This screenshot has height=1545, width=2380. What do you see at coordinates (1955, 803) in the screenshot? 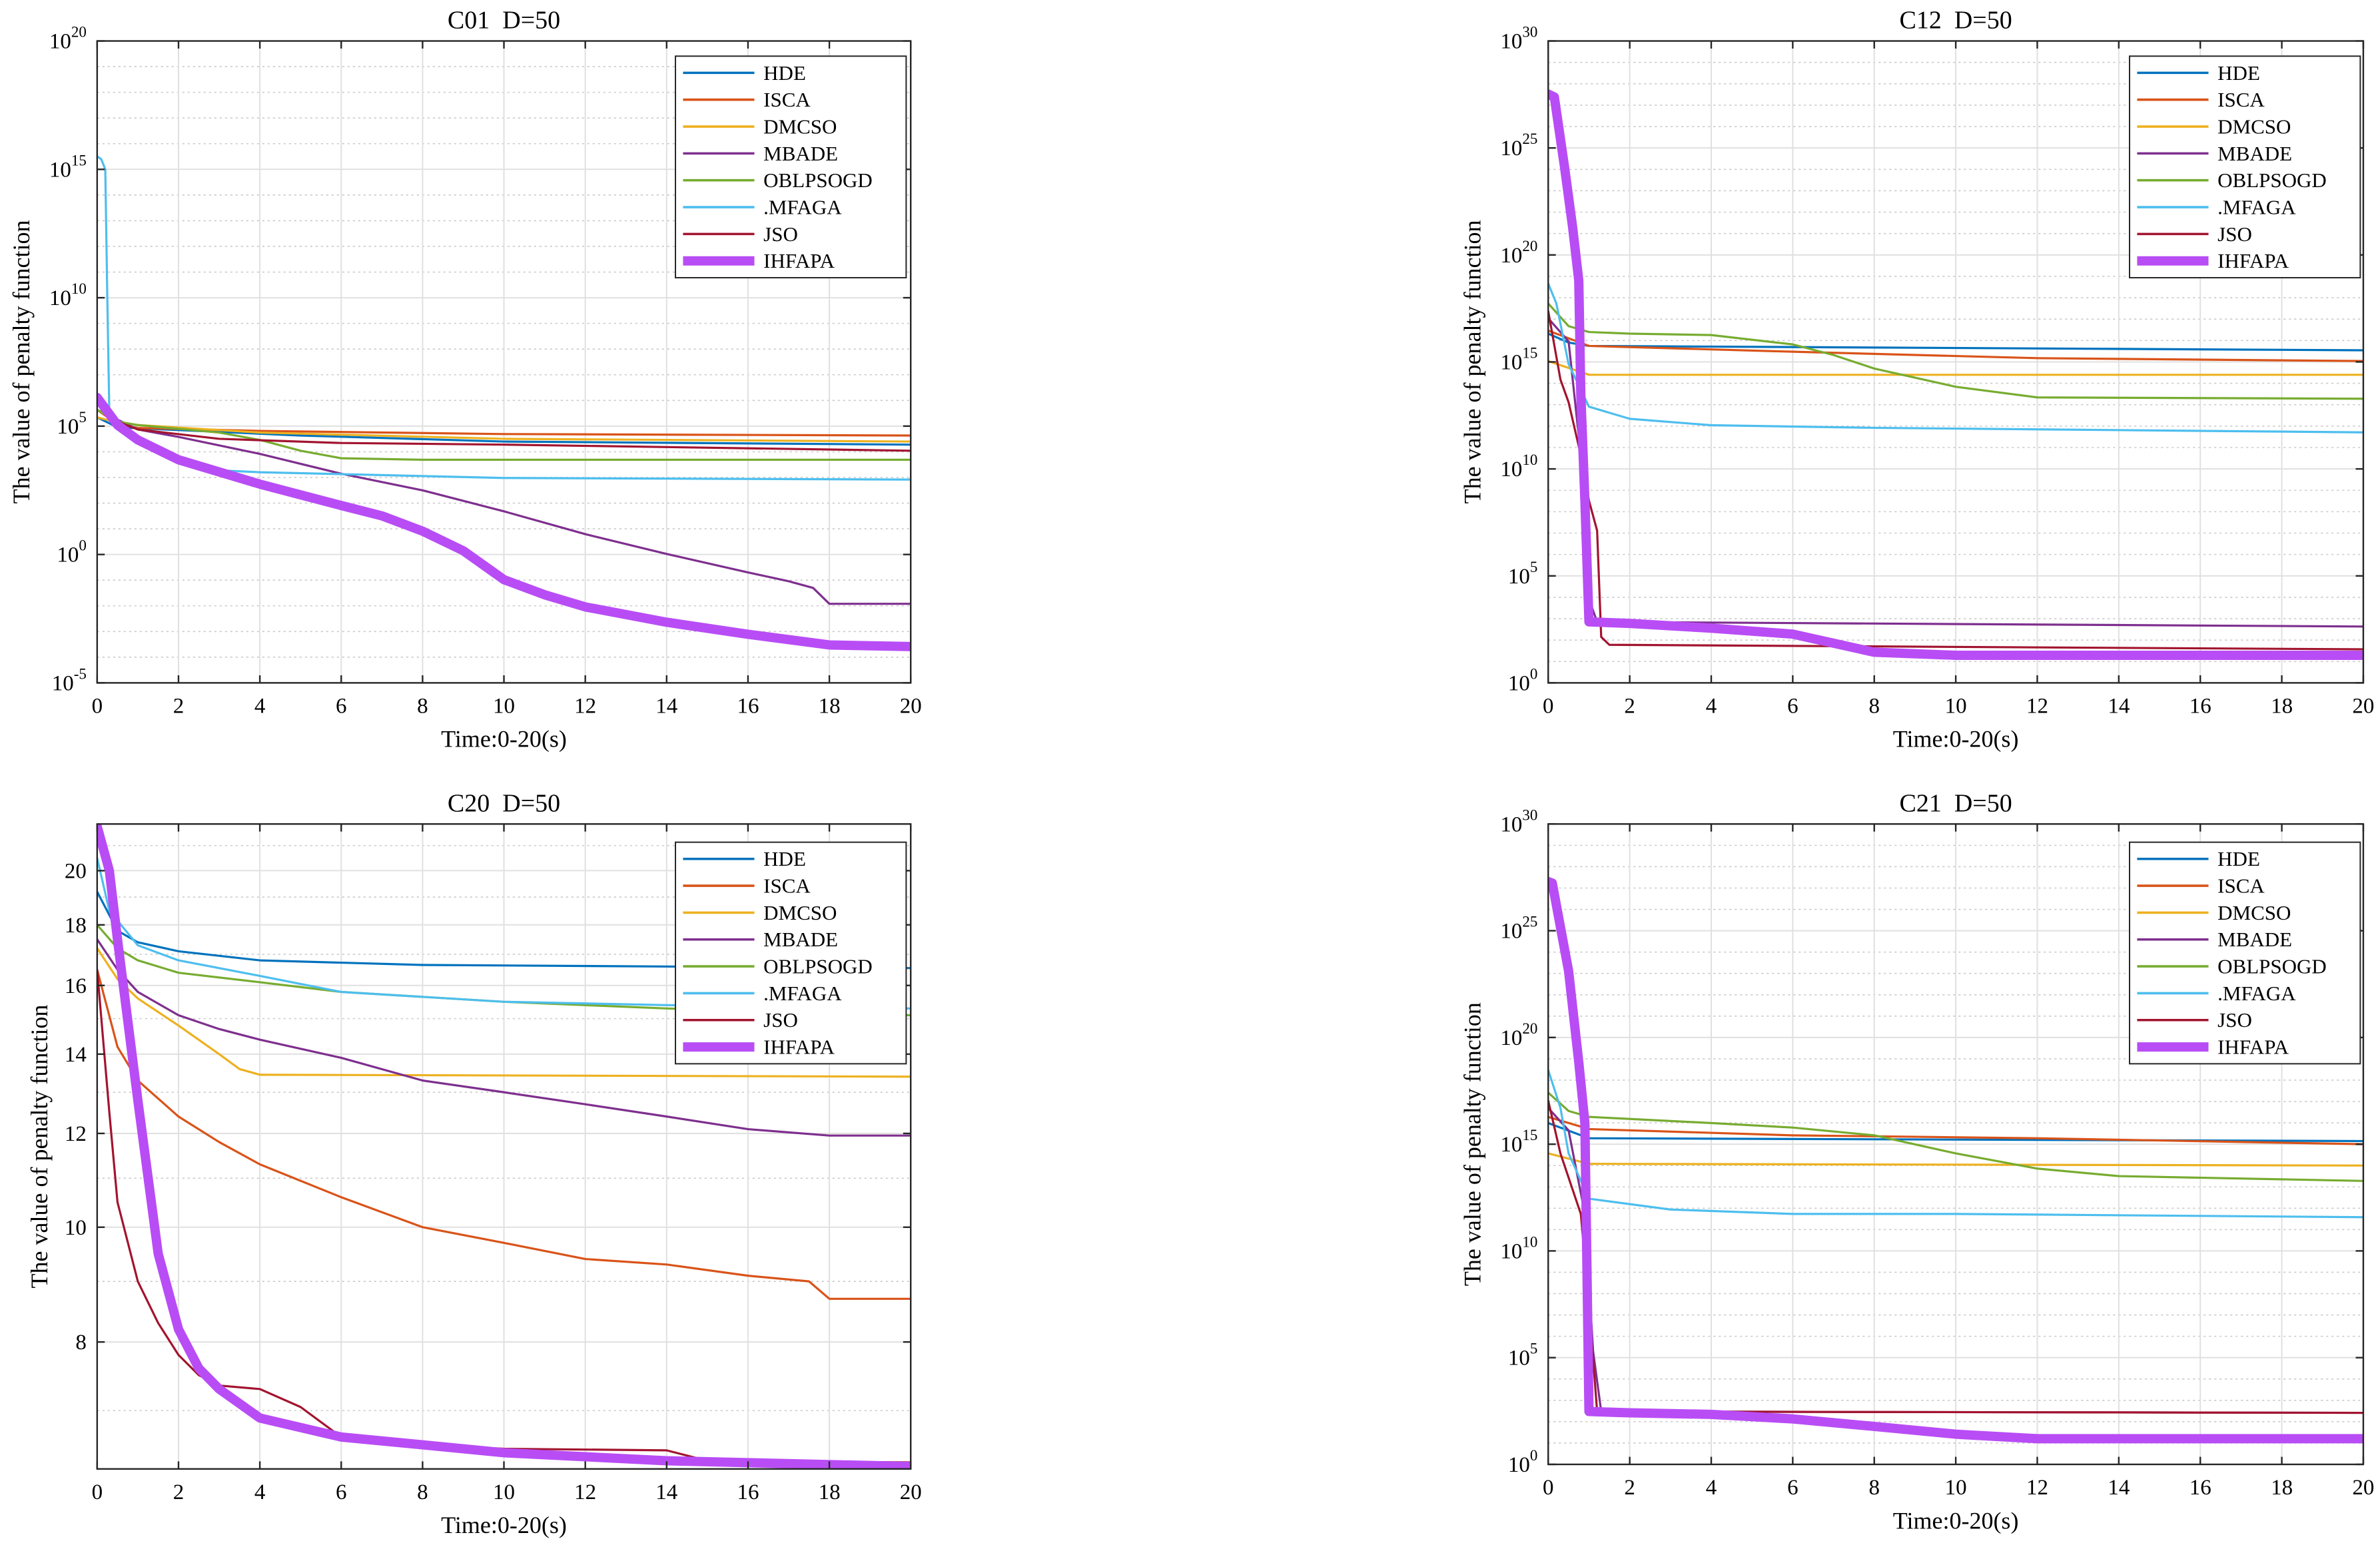
I see `chart-title: C21 D=50` at bounding box center [1955, 803].